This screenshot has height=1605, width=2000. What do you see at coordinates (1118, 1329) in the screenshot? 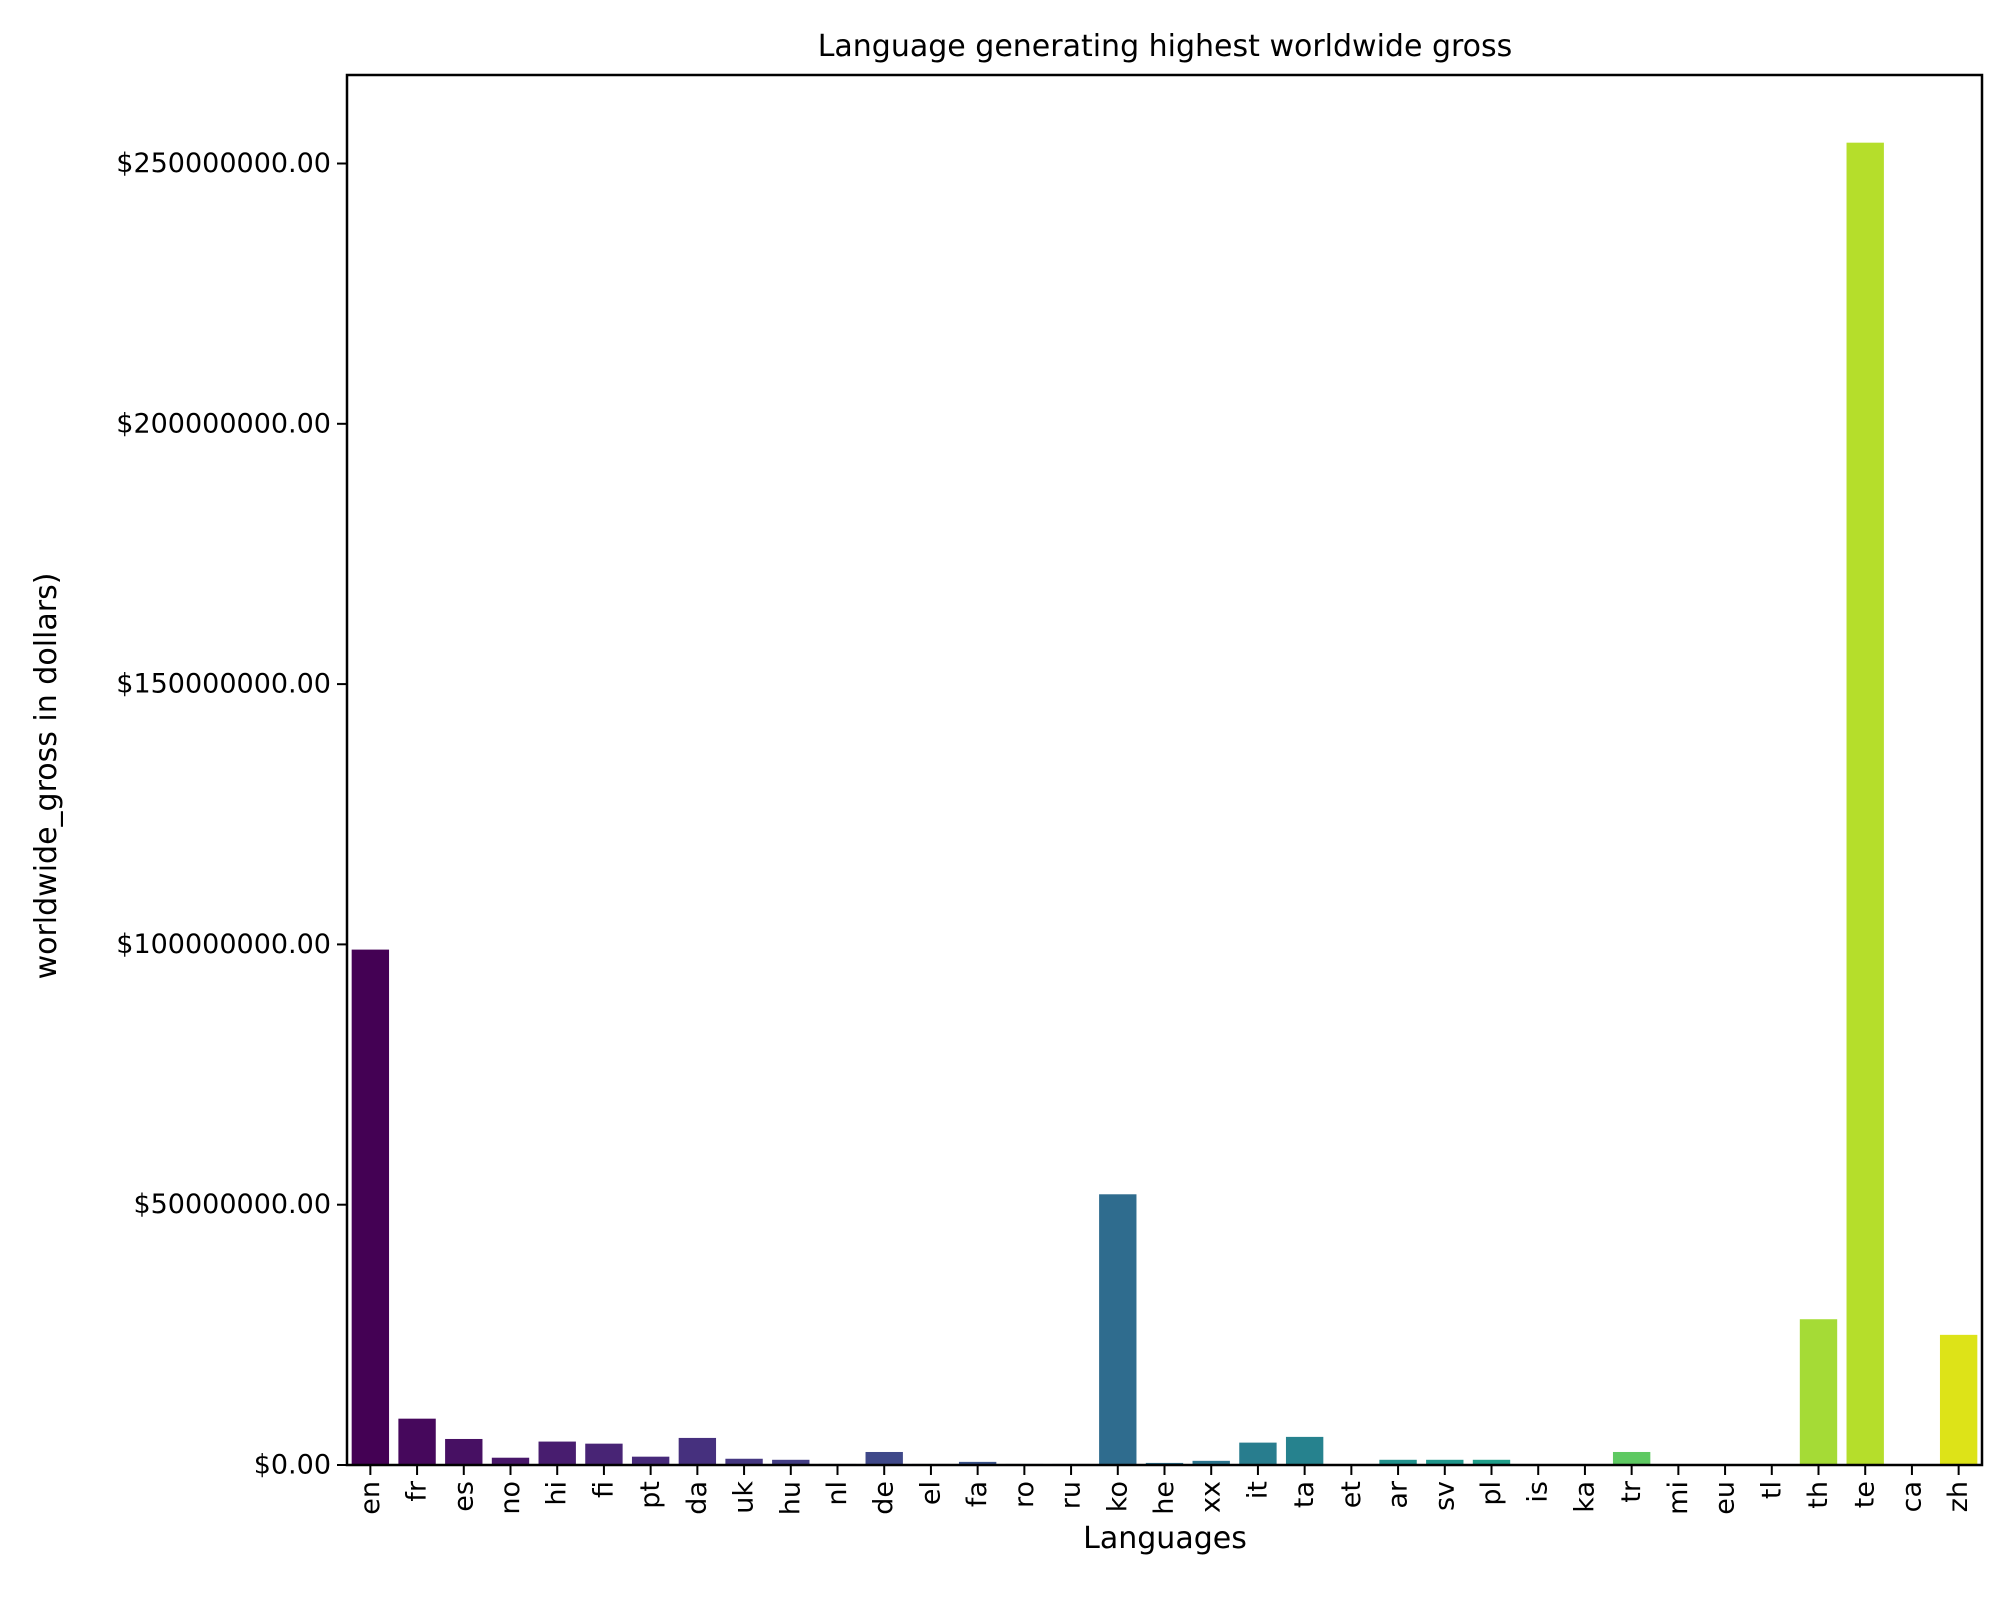
I see `bar-ko` at bounding box center [1118, 1329].